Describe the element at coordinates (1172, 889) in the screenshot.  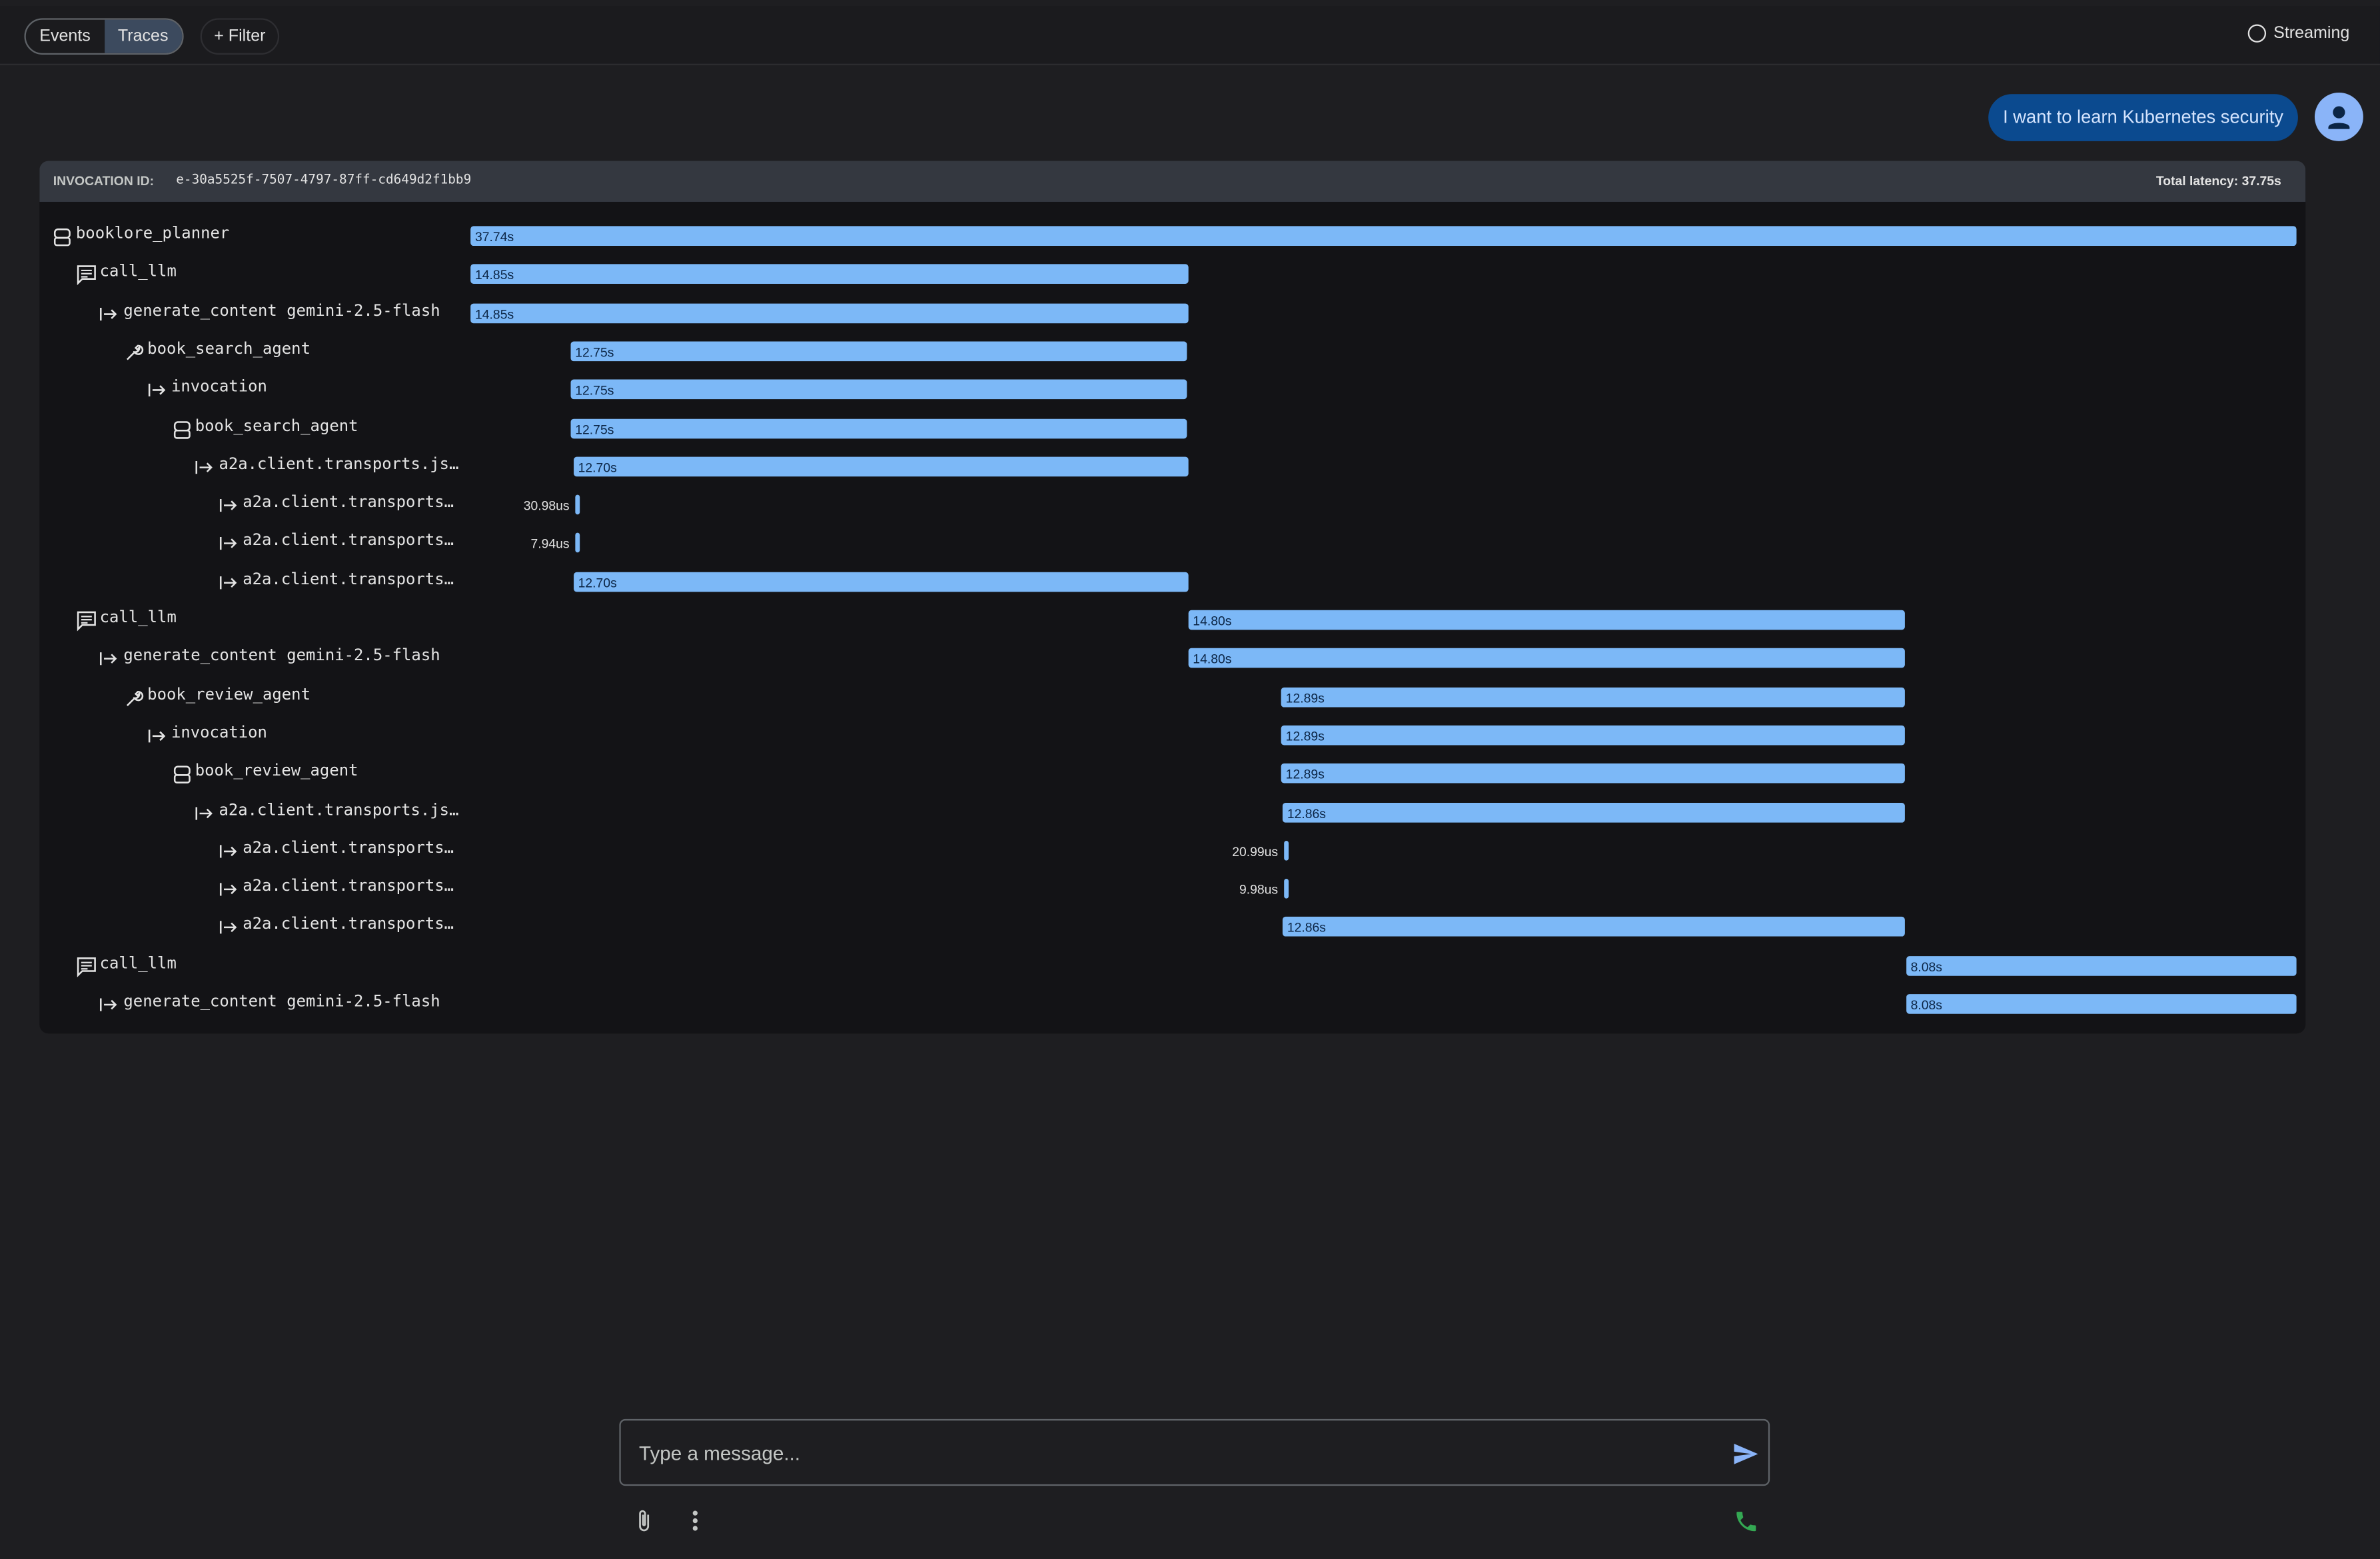
I see `trace-row: a2a.client.transports… 9.98us` at that location.